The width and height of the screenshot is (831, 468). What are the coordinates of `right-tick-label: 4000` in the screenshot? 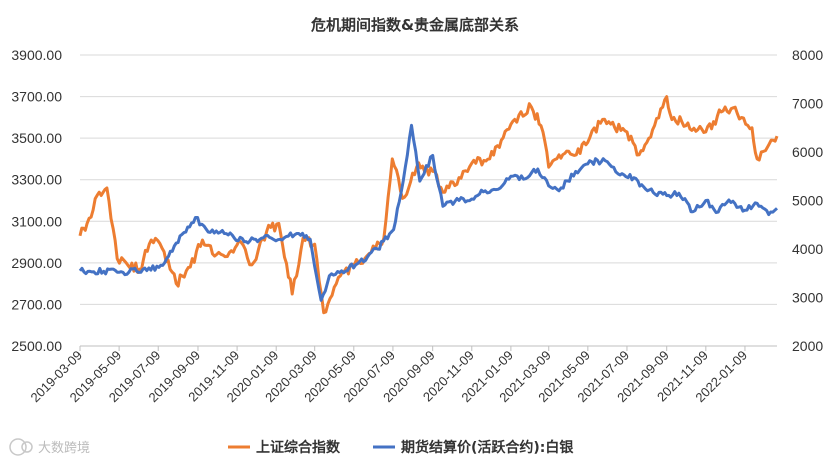 It's located at (807, 249).